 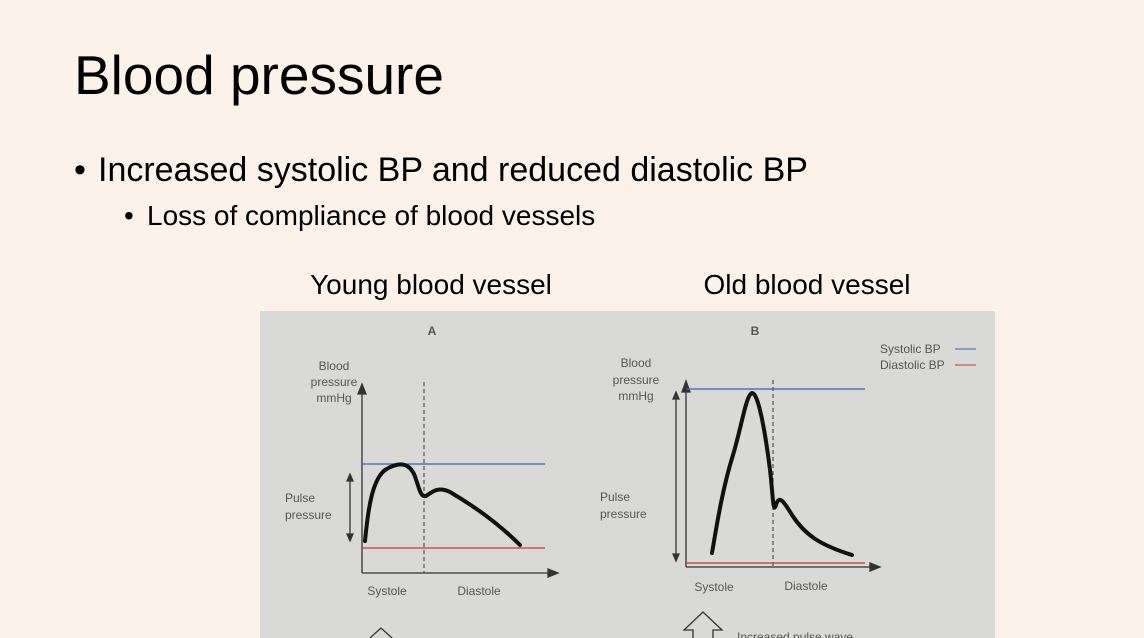 What do you see at coordinates (371, 215) in the screenshot?
I see `sub-bullet: Loss of compliance of blood vessels` at bounding box center [371, 215].